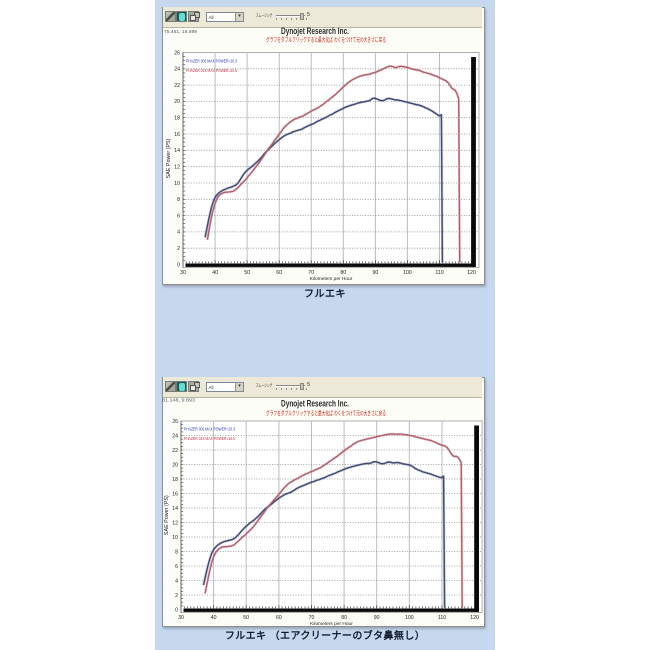  Describe the element at coordinates (181, 31) in the screenshot. I see `svg-text: 75.461, 18.699` at that location.